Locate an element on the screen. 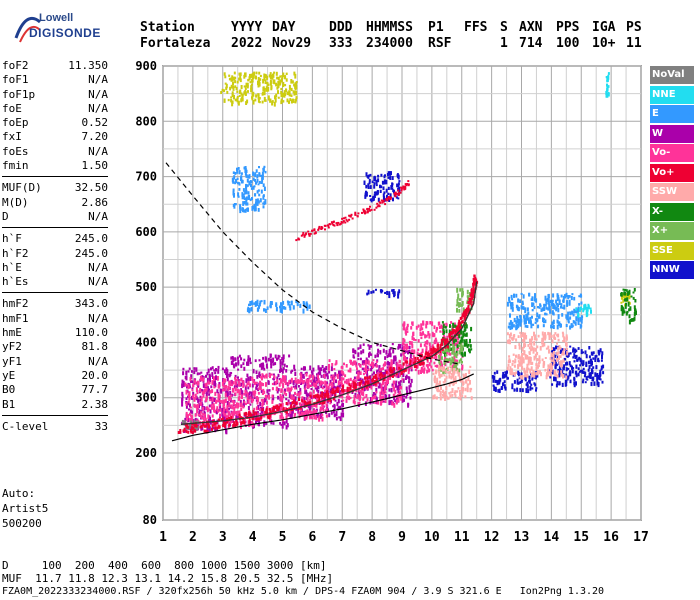 This screenshot has width=700, height=600. param-row: hmF1 N/A is located at coordinates (55, 319).